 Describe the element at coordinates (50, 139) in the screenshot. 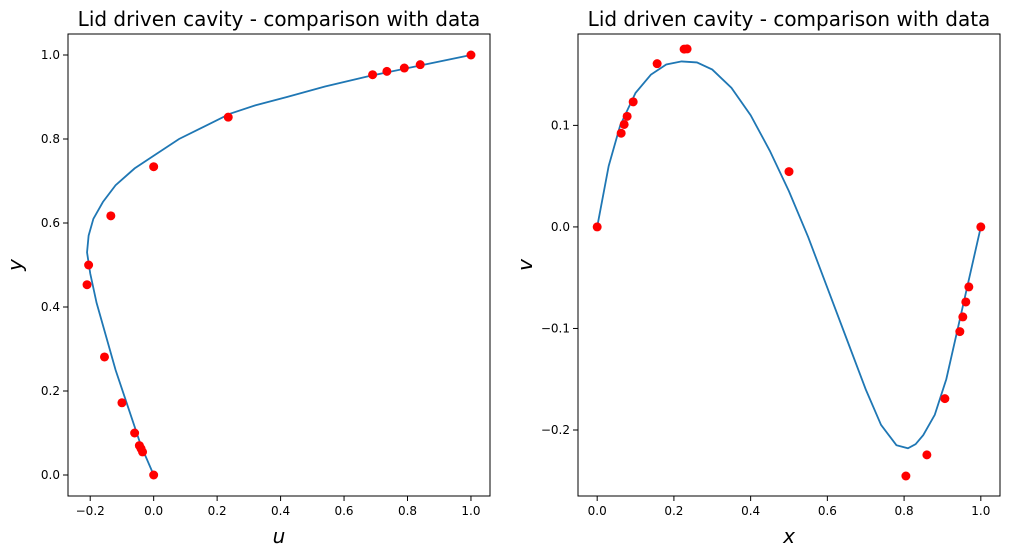

I see `y-tick-label: 0.8` at that location.